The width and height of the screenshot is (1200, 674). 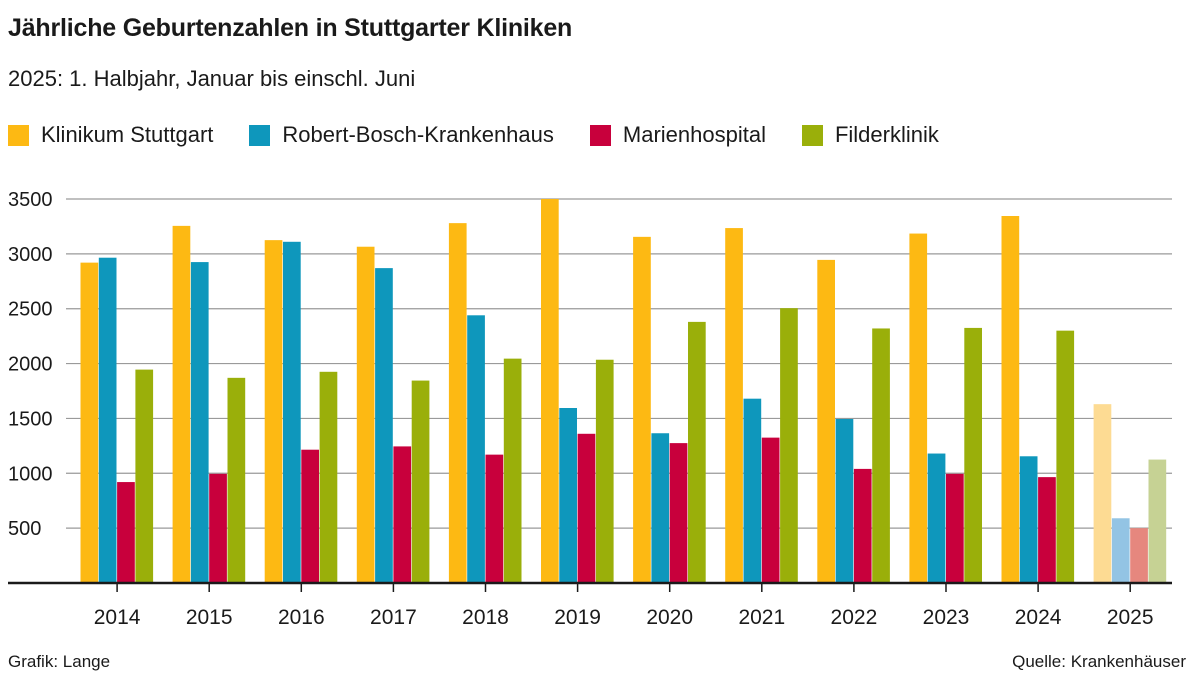 What do you see at coordinates (1010, 399) in the screenshot?
I see `bar-klinikum-stuttgart-2024` at bounding box center [1010, 399].